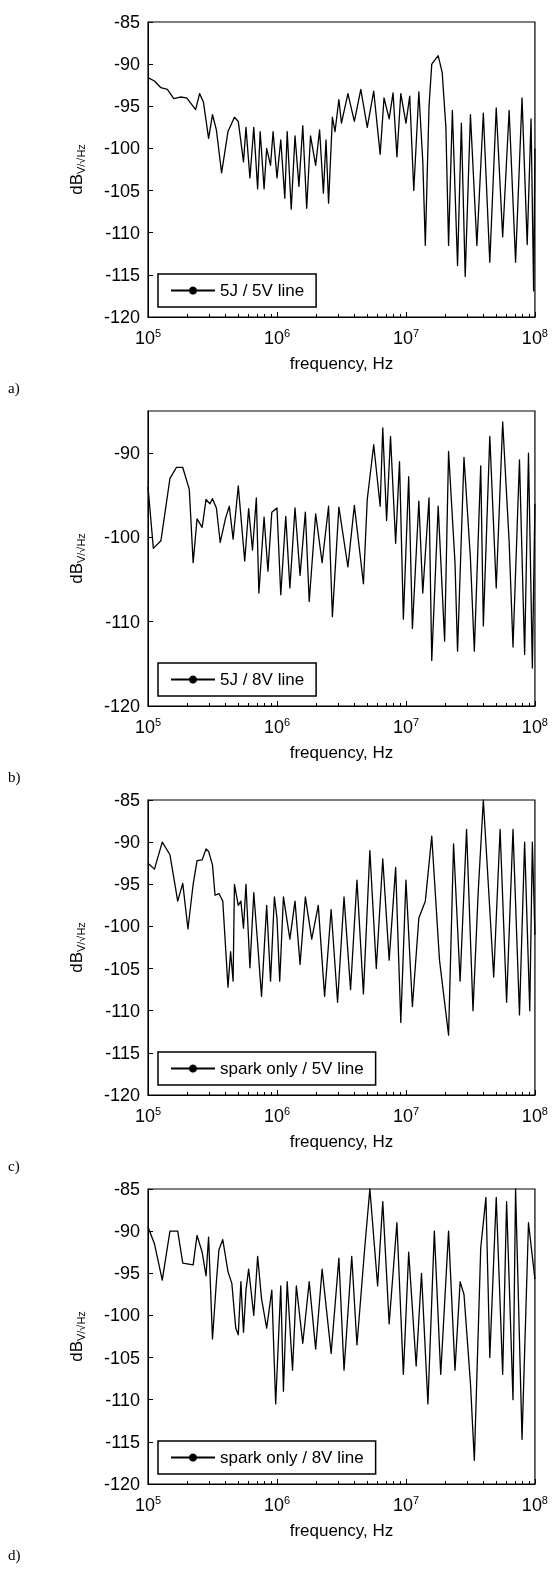  What do you see at coordinates (14, 777) in the screenshot?
I see `text: b)` at bounding box center [14, 777].